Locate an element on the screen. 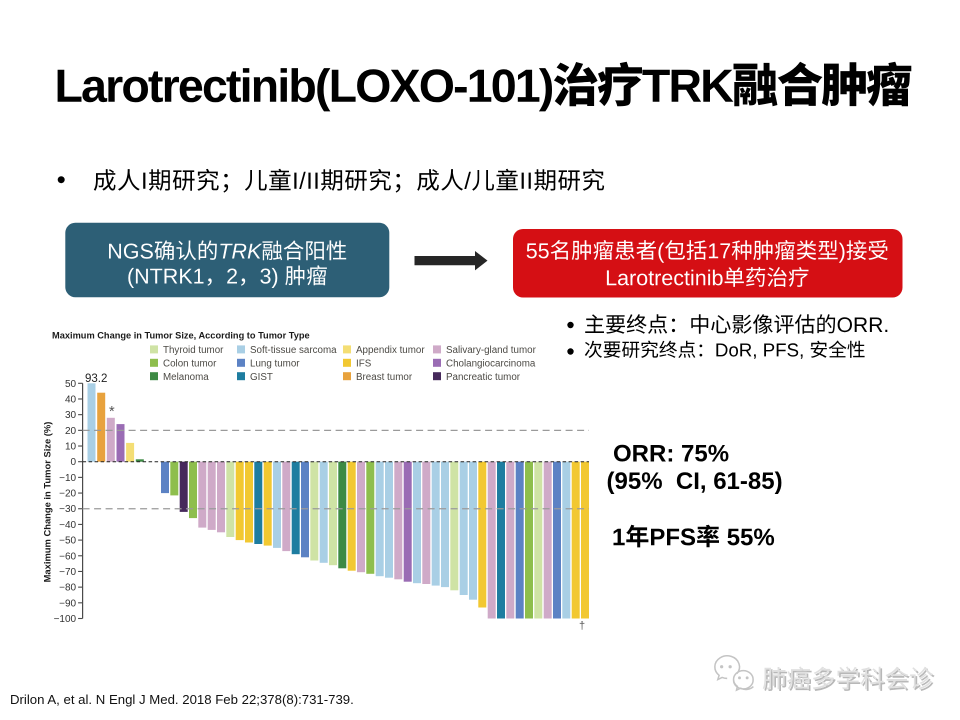  svg-text: −50 is located at coordinates (67, 541).